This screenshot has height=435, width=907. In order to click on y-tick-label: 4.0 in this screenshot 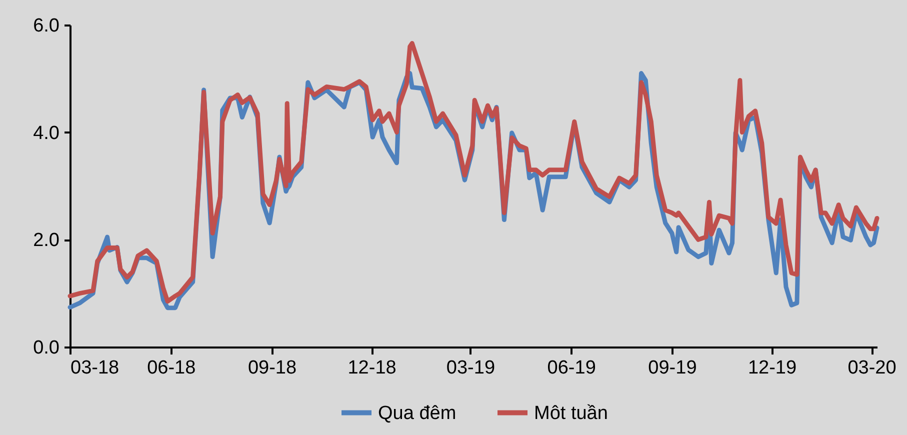, I will do `click(46, 133)`.